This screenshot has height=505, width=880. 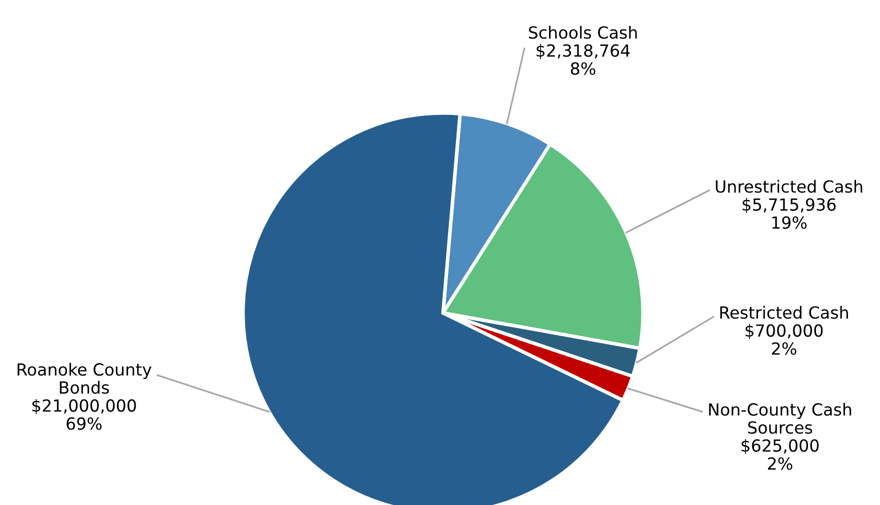 I want to click on slice-label: Non-County Cash Sources, so click(x=780, y=418).